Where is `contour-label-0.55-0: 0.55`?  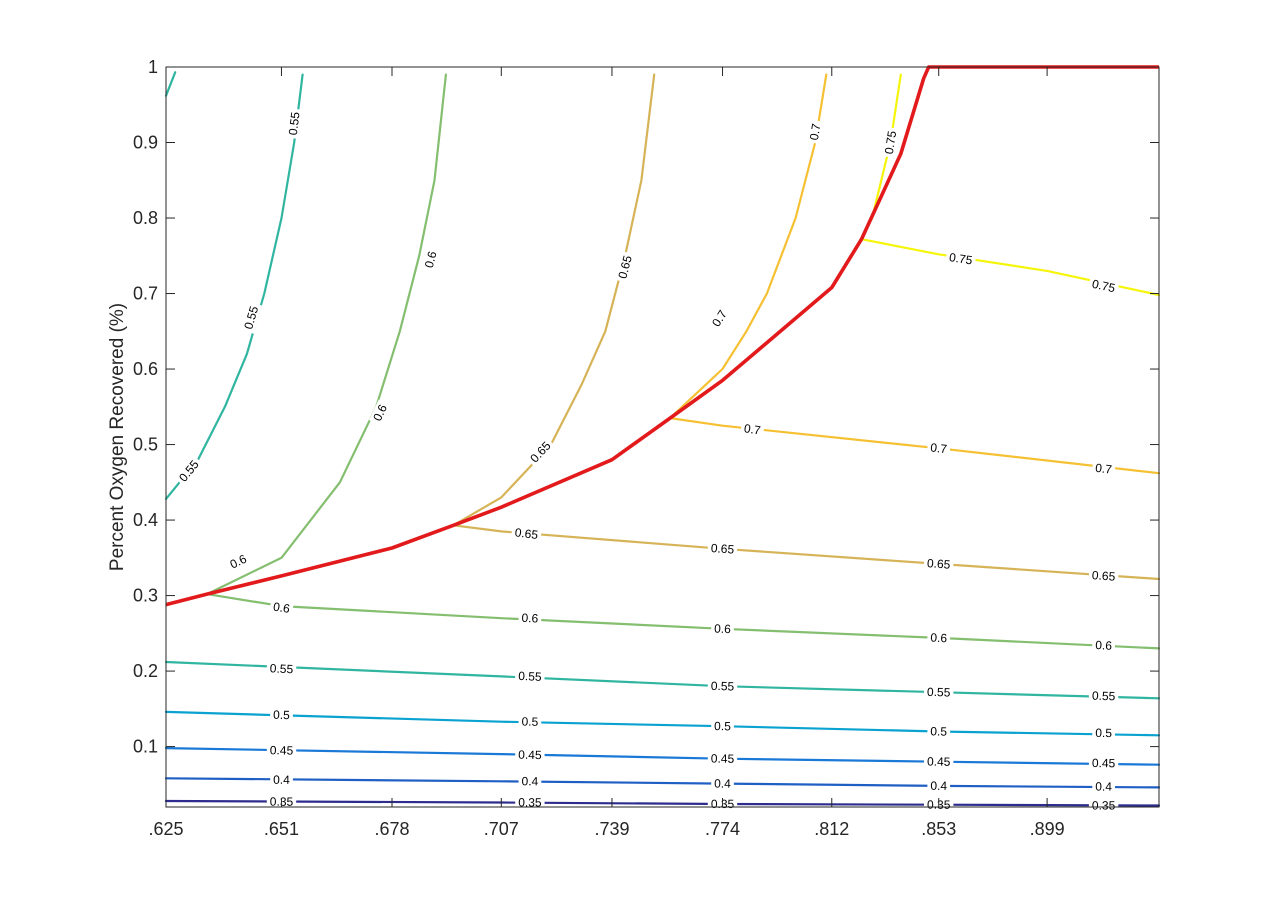
contour-label-0.55-0: 0.55 is located at coordinates (281, 669).